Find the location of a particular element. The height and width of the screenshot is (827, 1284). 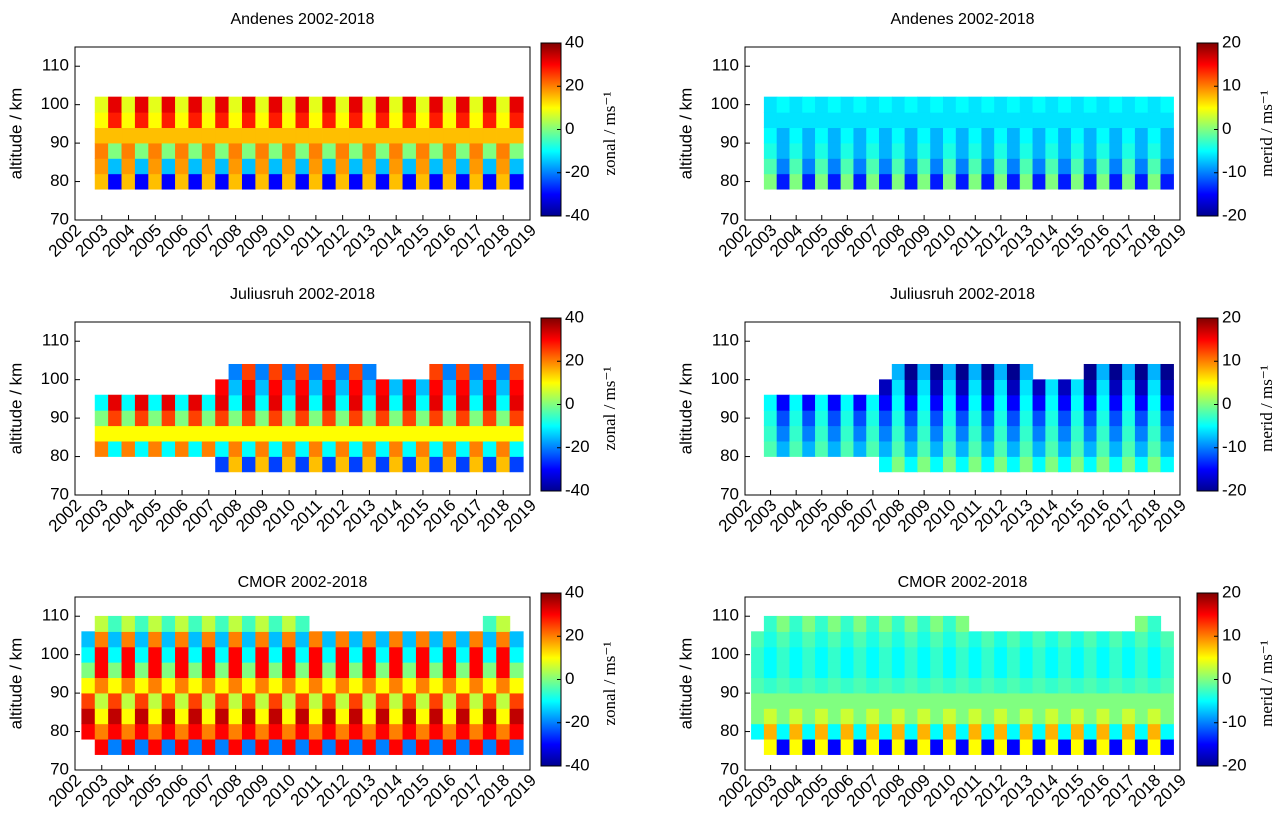

panel-title: CMOR 2002-2018 is located at coordinates (963, 582).